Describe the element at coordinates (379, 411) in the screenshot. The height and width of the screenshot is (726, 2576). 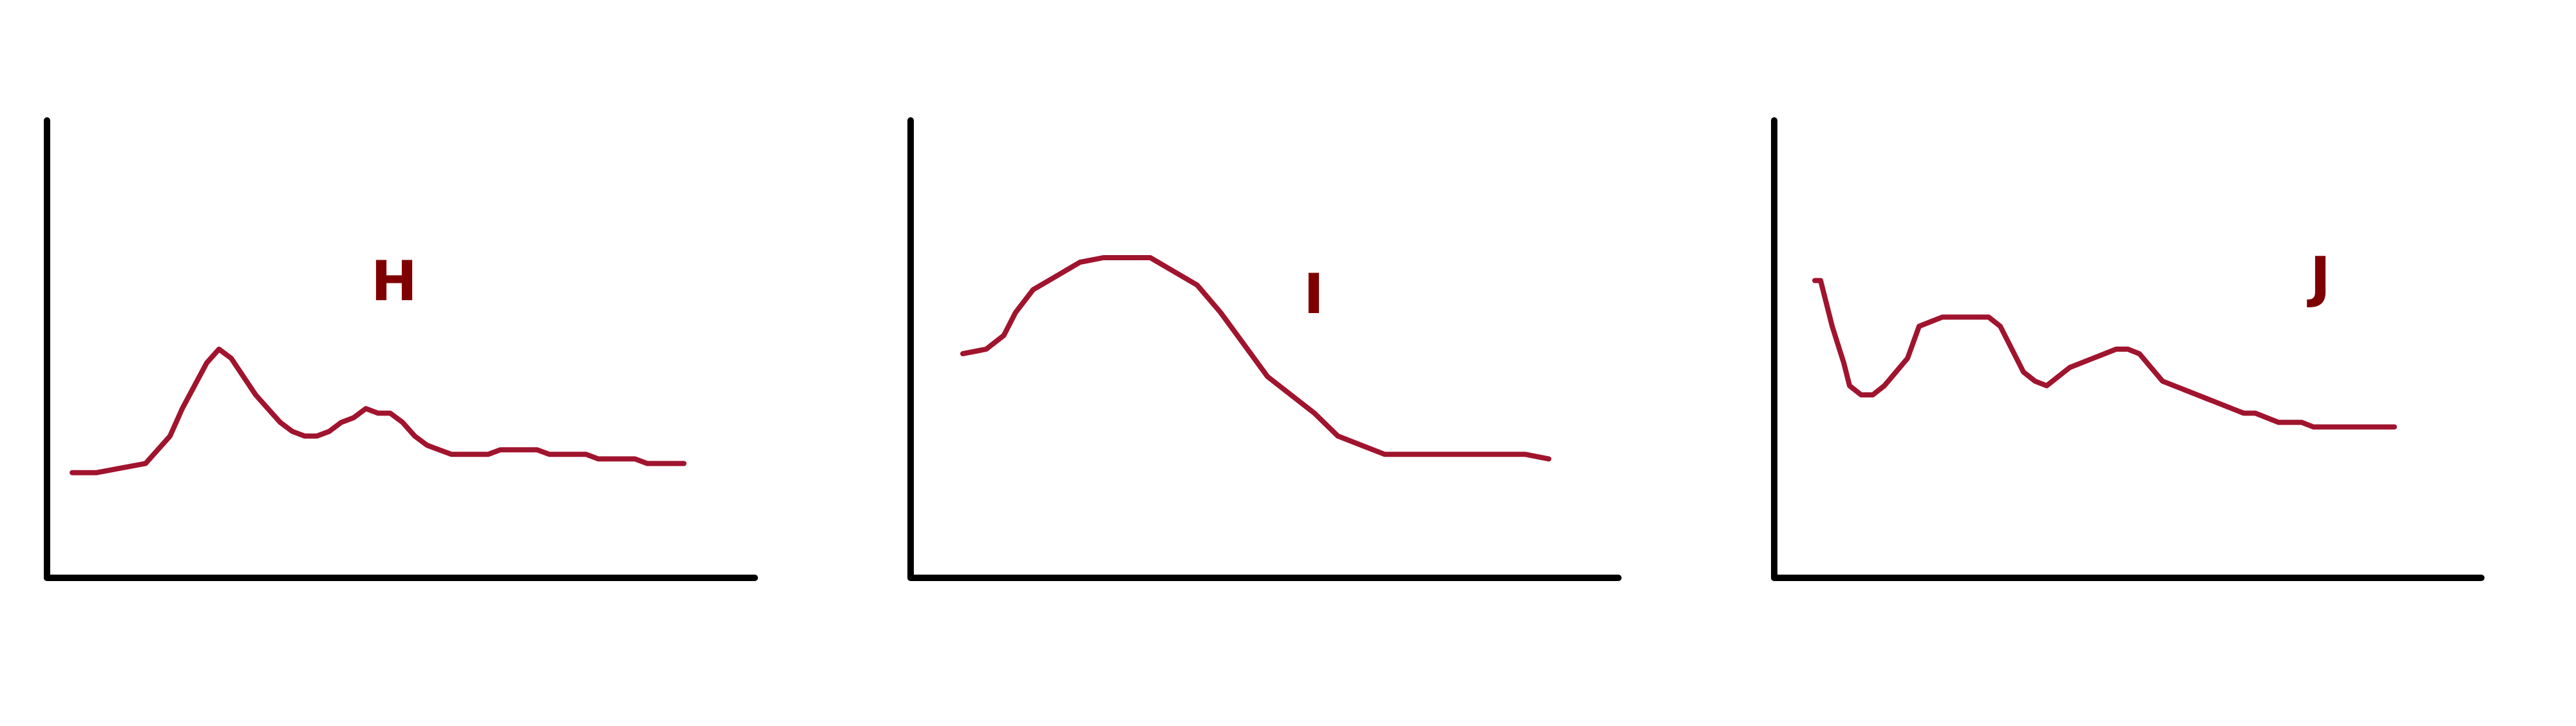
I see `panel-h-series-line` at that location.